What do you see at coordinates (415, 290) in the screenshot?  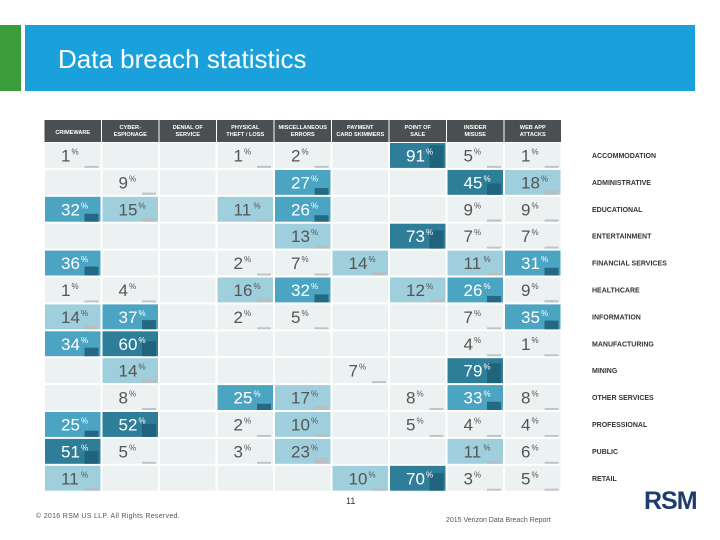 I see `cell-value-label: 12` at bounding box center [415, 290].